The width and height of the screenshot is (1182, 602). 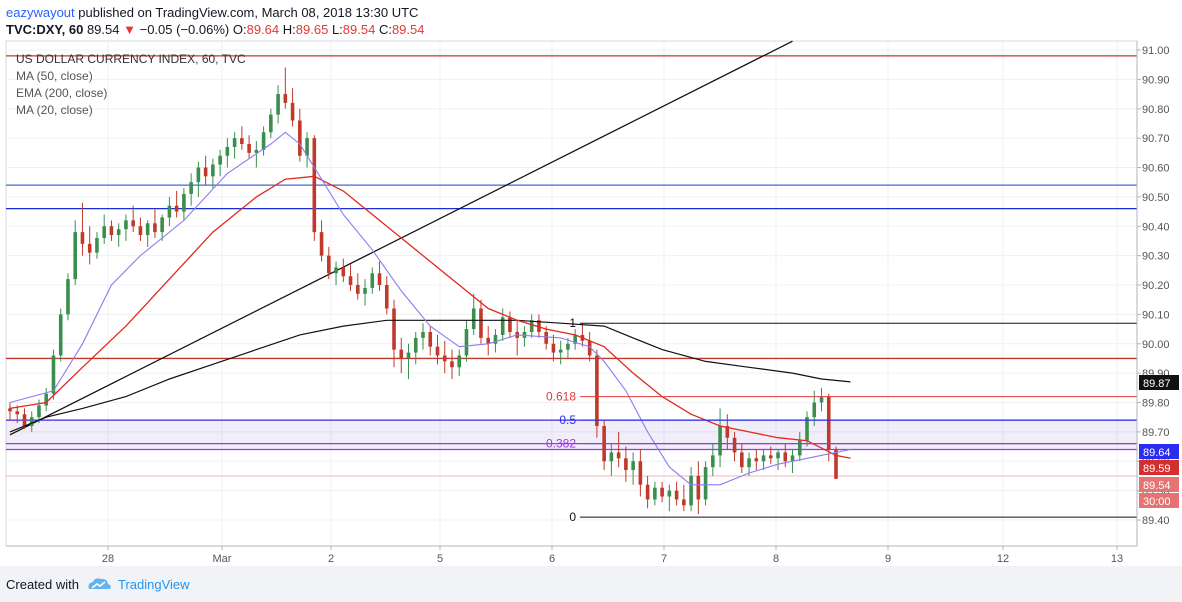 I want to click on fib-label: 0.382, so click(x=561, y=444).